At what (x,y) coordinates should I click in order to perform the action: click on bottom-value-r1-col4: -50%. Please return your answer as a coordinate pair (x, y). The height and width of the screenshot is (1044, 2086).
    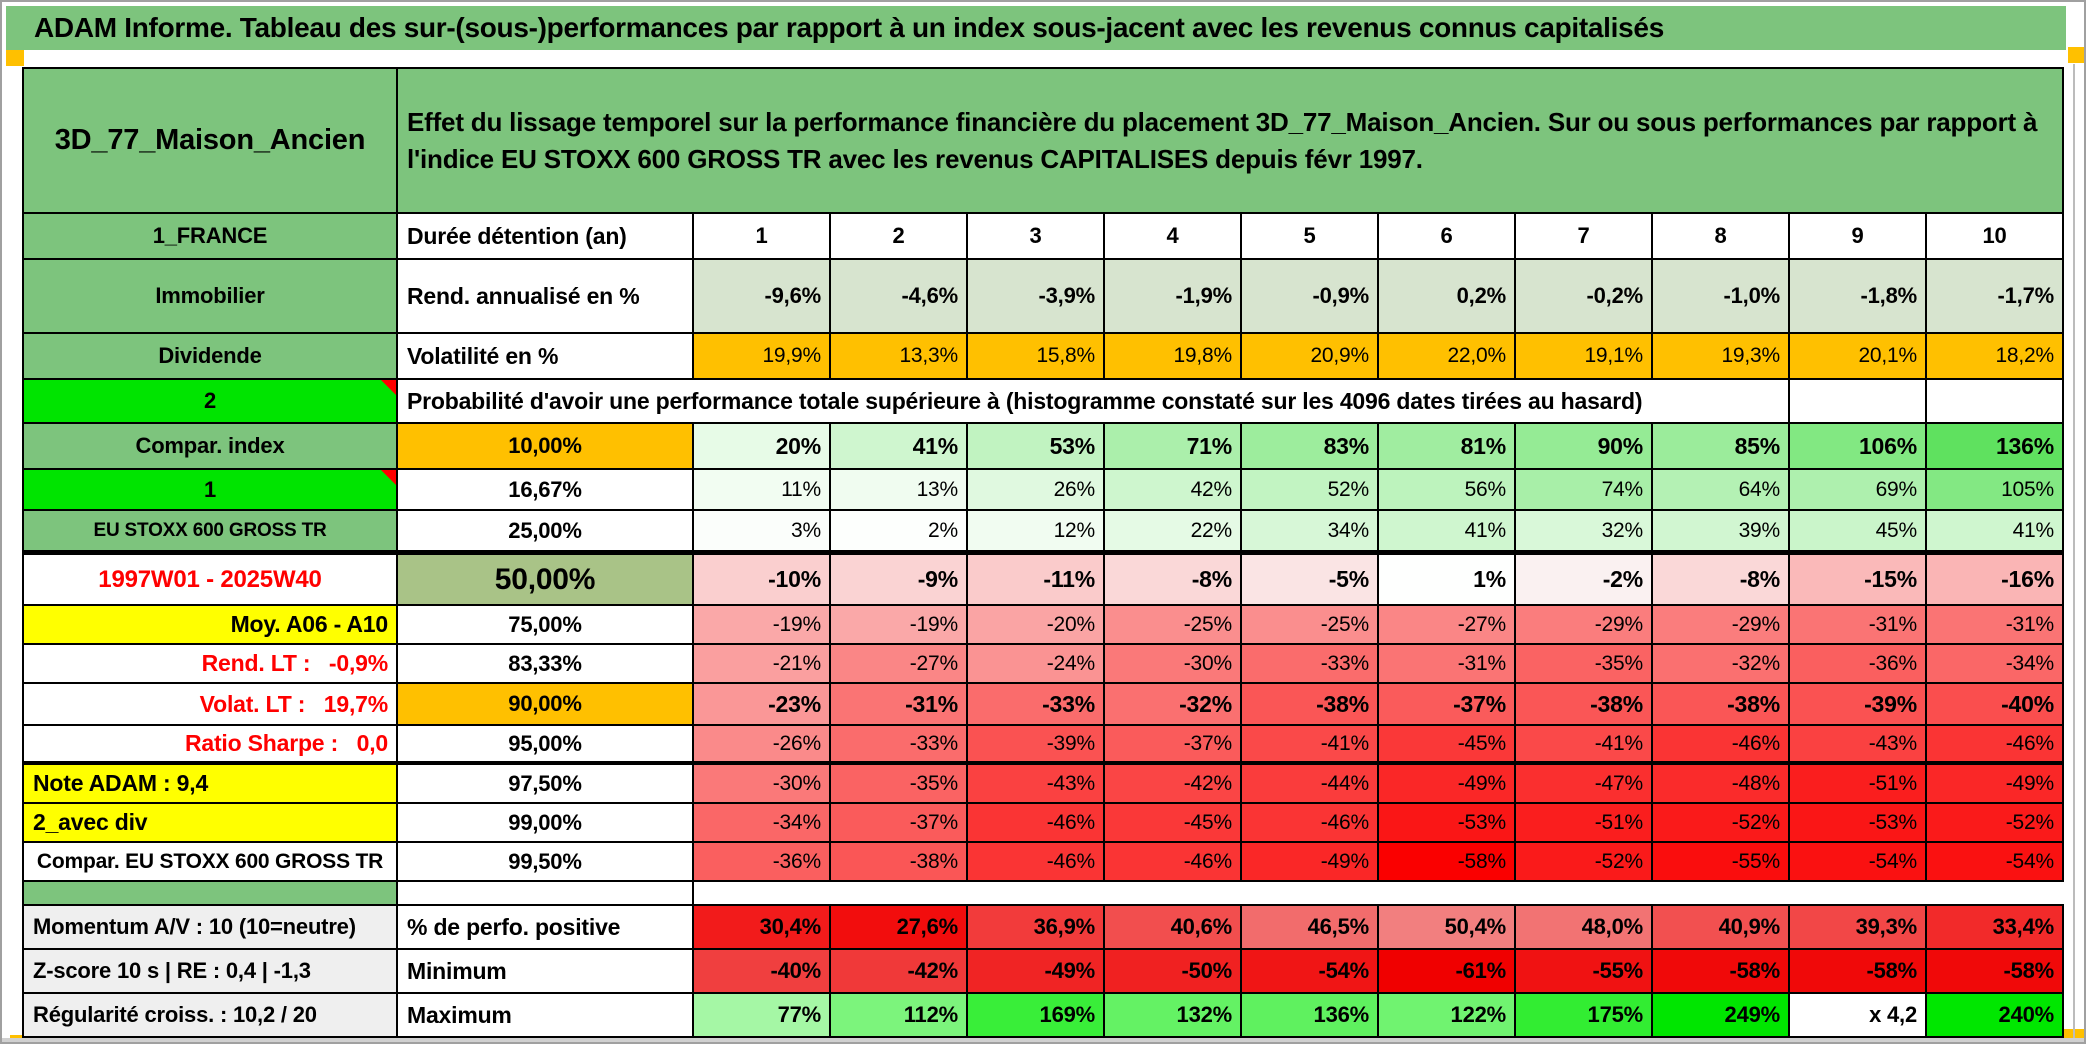
    Looking at the image, I should click on (1173, 972).